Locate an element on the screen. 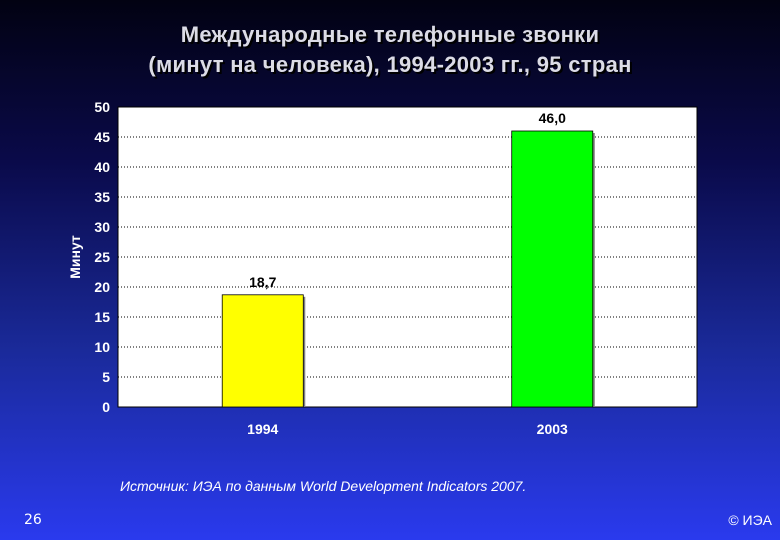 The height and width of the screenshot is (540, 780). y-tick-label: 30 is located at coordinates (102, 227).